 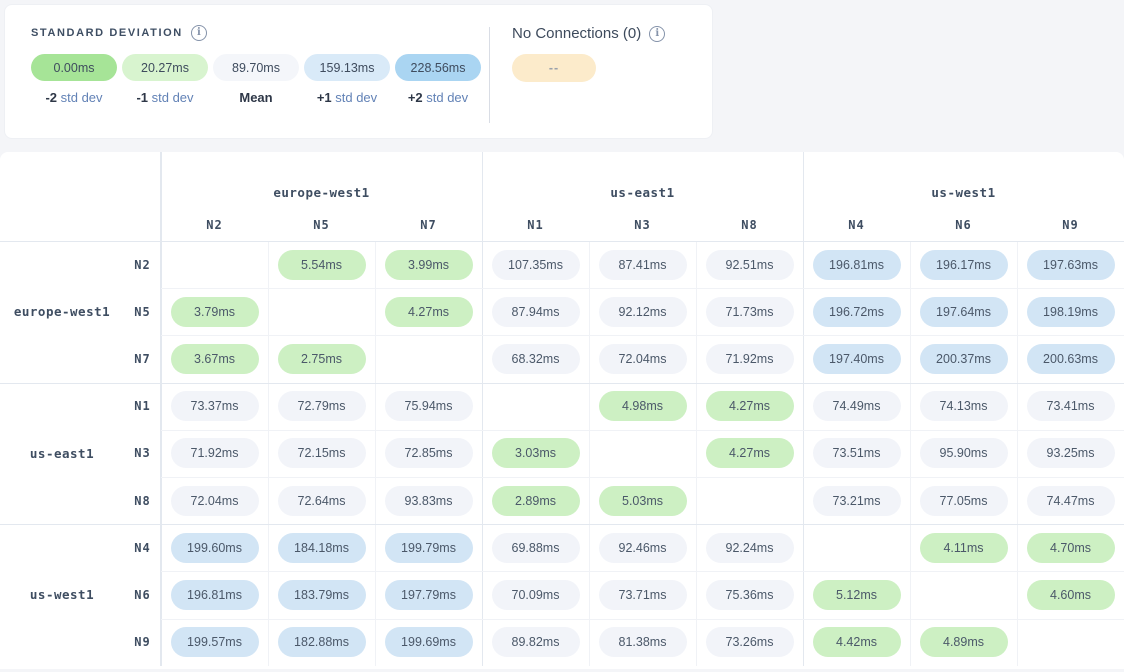 What do you see at coordinates (214, 406) in the screenshot?
I see `latency-pill: 73.37ms` at bounding box center [214, 406].